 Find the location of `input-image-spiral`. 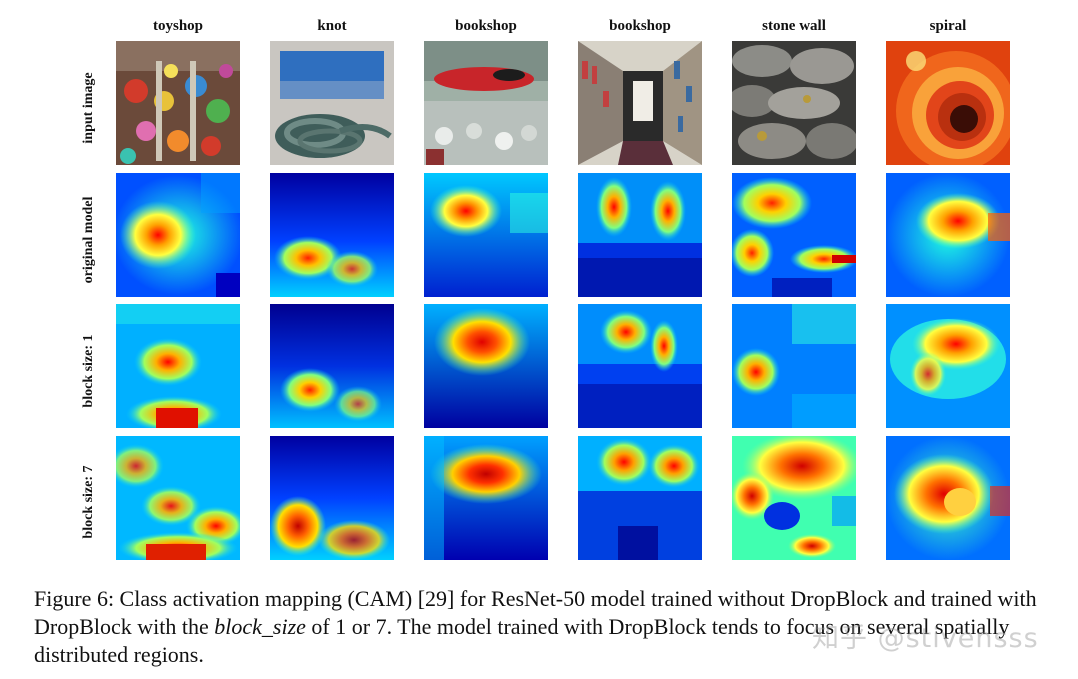

input-image-spiral is located at coordinates (948, 103).